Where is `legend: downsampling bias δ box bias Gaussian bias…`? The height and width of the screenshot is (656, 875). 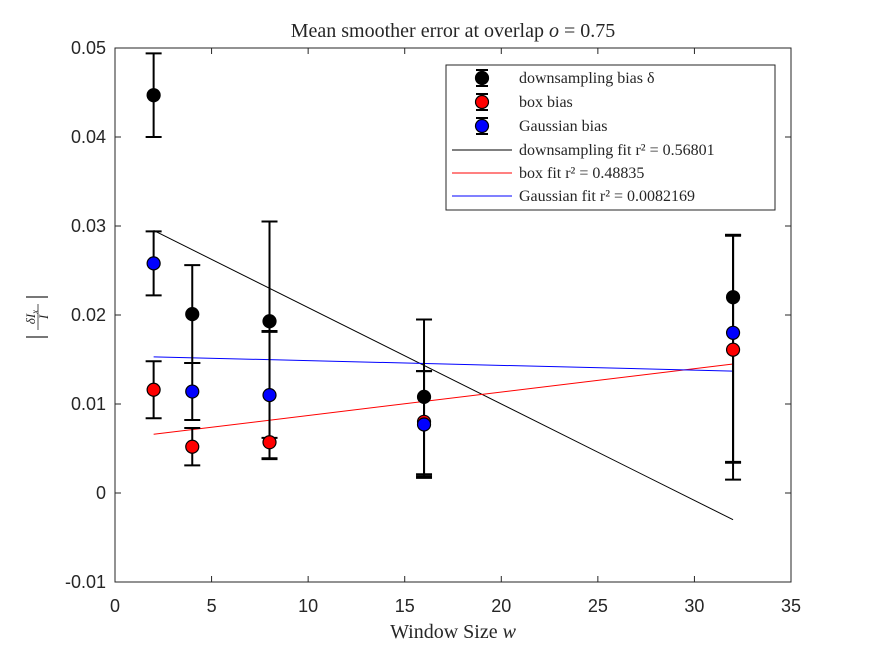
legend: downsampling bias δ box bias Gaussian bias… is located at coordinates (610, 137).